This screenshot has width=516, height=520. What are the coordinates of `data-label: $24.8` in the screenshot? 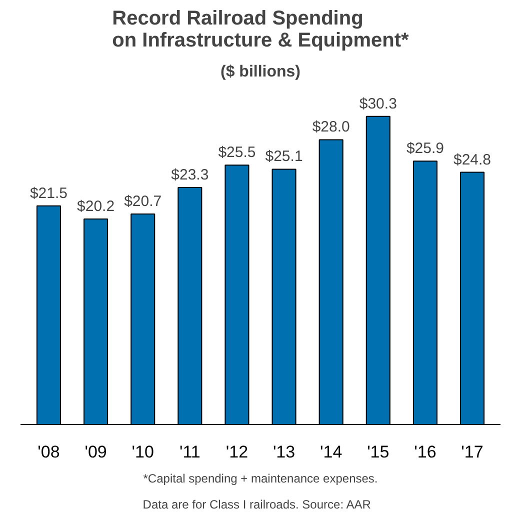 It's located at (472, 159).